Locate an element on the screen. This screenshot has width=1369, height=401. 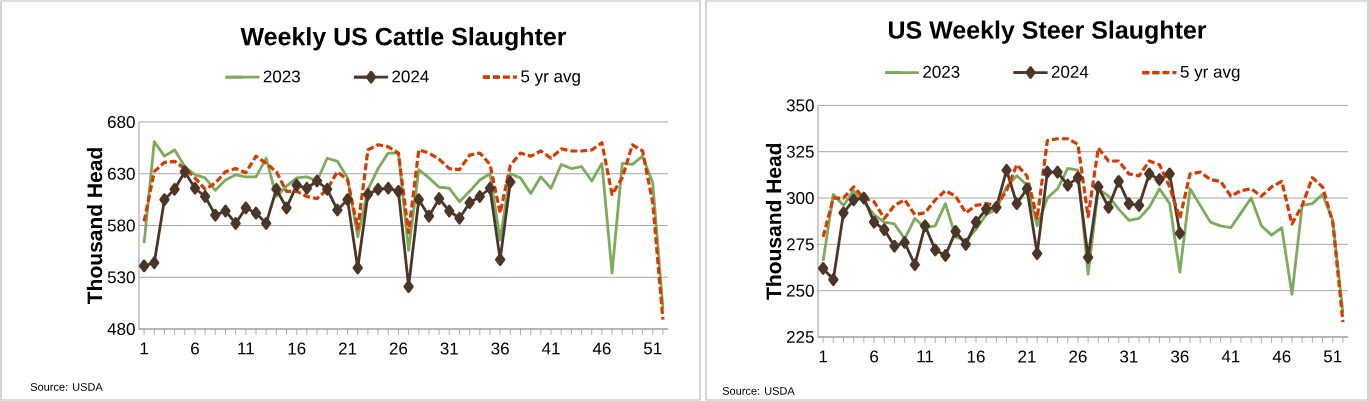
source-note: Source: USDA is located at coordinates (66, 387).